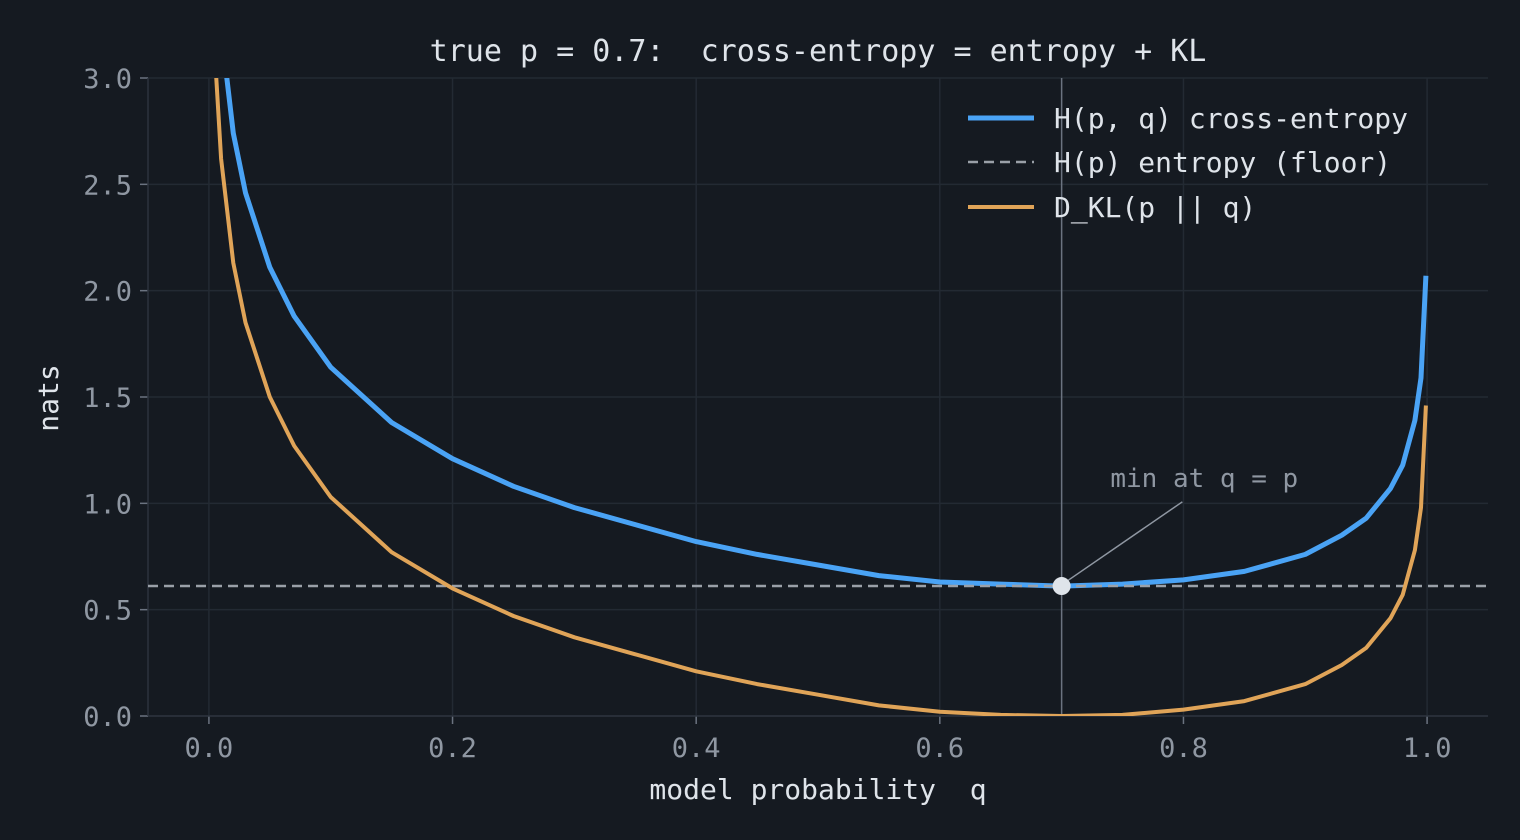 The image size is (1520, 840). Describe the element at coordinates (1427, 748) in the screenshot. I see `x-tick-label: 1.0` at that location.